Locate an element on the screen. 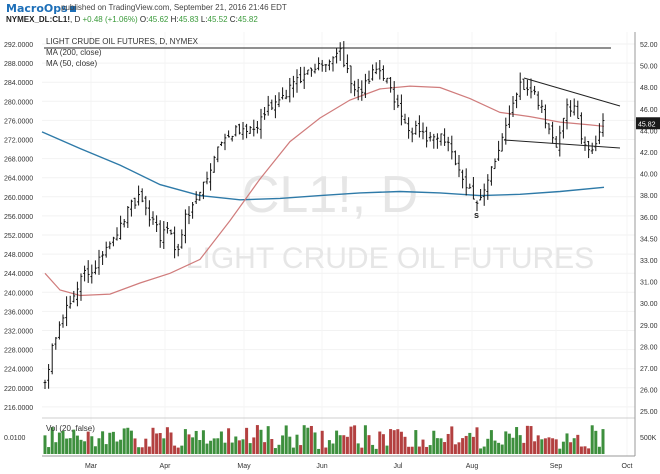 The height and width of the screenshot is (474, 660). right-tick-label: 46.00 is located at coordinates (649, 110).